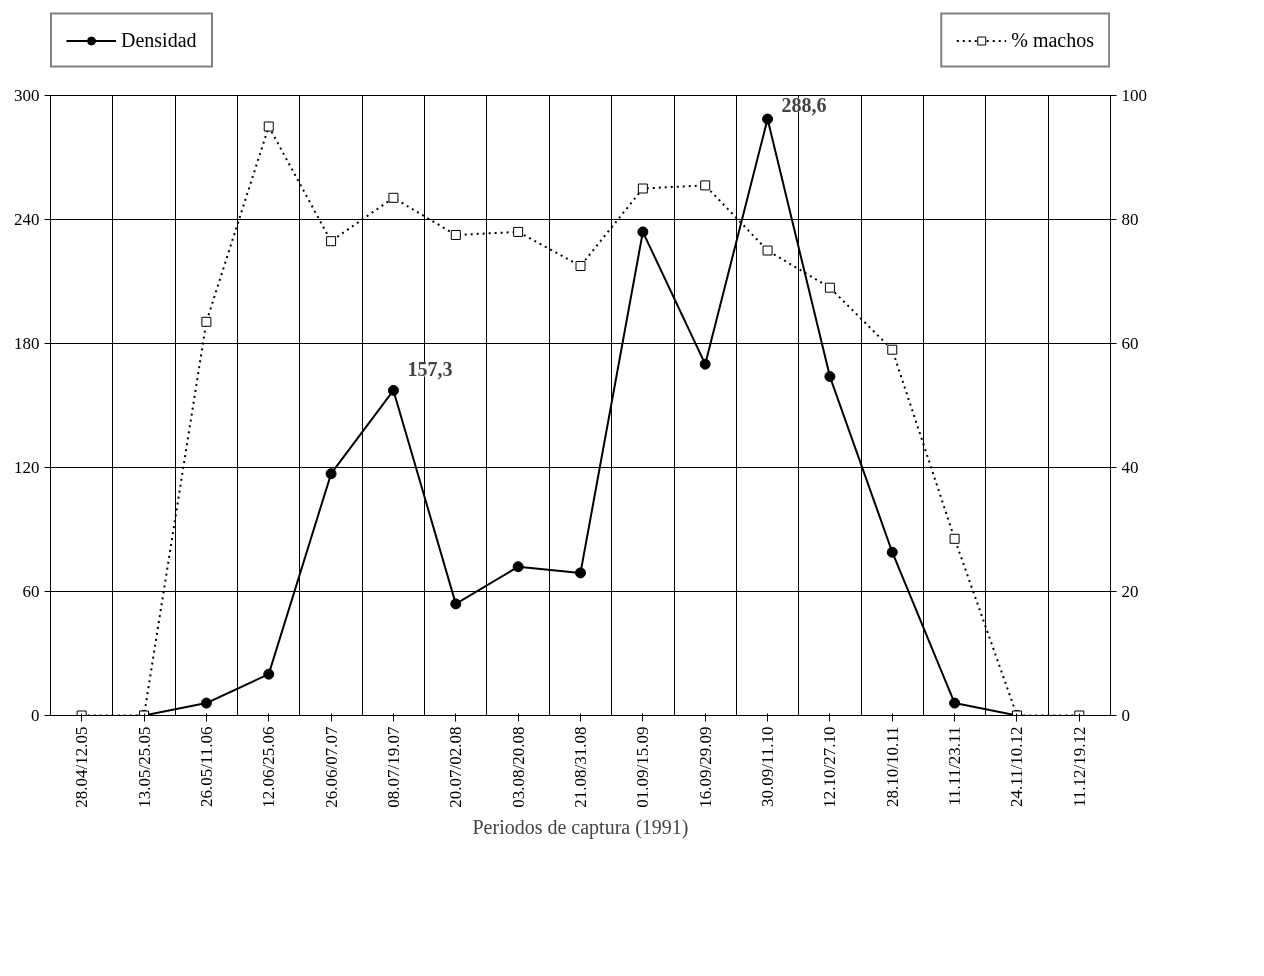  What do you see at coordinates (892, 767) in the screenshot?
I see `x-tick-label: 28.10/10.11` at bounding box center [892, 767].